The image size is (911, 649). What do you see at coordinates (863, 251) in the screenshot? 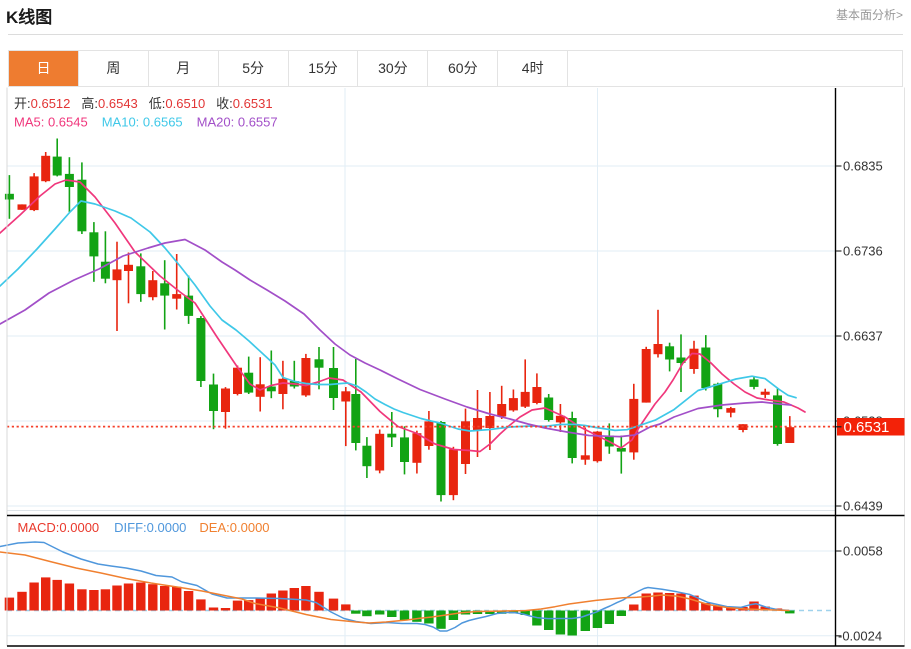
I see `svg-text: 0.6736` at bounding box center [863, 251].